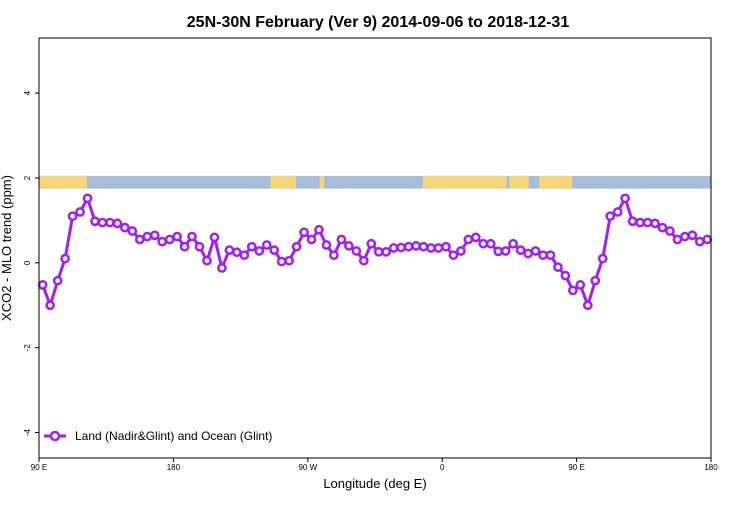 This screenshot has width=750, height=505. Describe the element at coordinates (27, 262) in the screenshot. I see `y-tick-label: 0` at that location.